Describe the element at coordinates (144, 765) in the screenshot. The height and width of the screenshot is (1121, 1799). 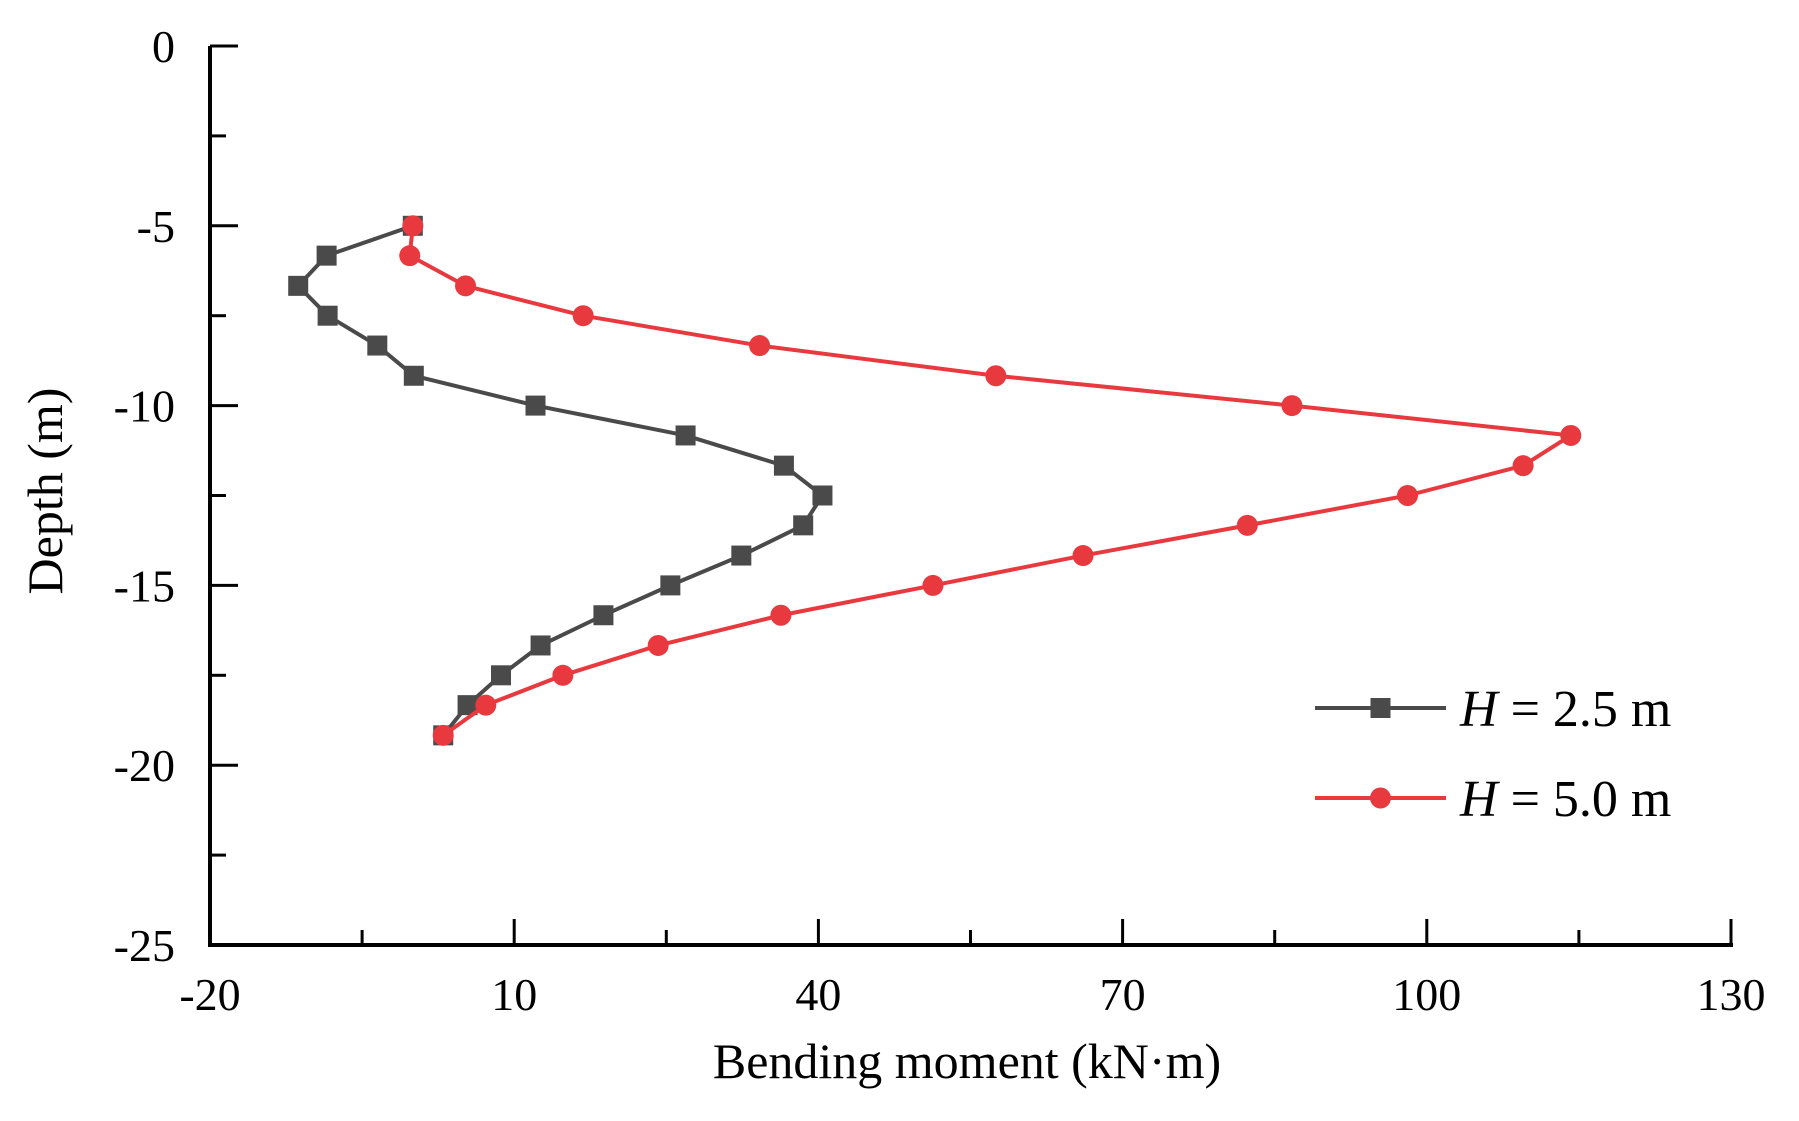
I see `y-tick-label: -20` at that location.